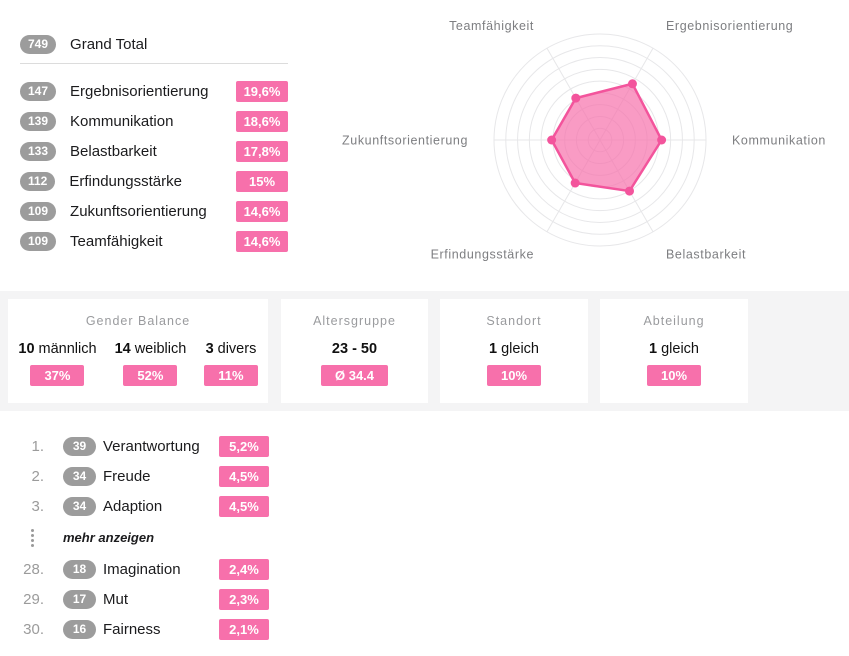 This screenshot has width=849, height=656. Describe the element at coordinates (151, 446) in the screenshot. I see `value-label: Verantwortung` at that location.